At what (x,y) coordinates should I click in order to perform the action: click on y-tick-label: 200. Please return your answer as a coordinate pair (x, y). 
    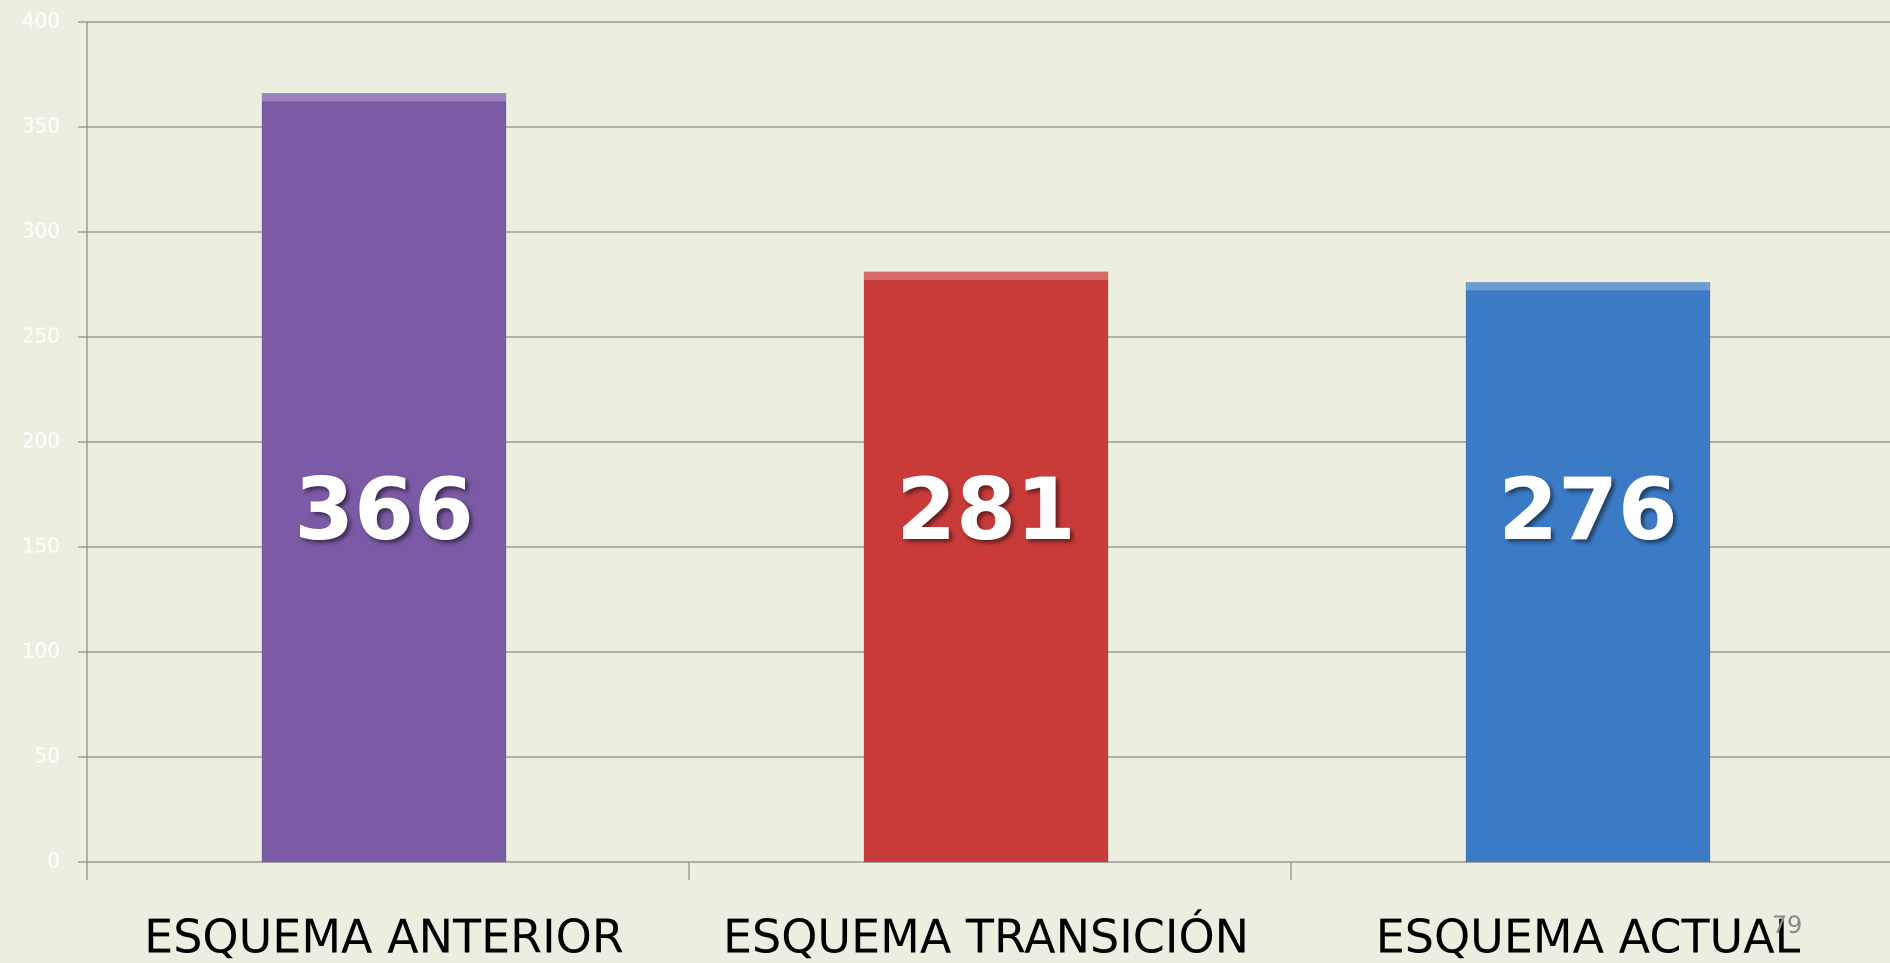
    Looking at the image, I should click on (41, 441).